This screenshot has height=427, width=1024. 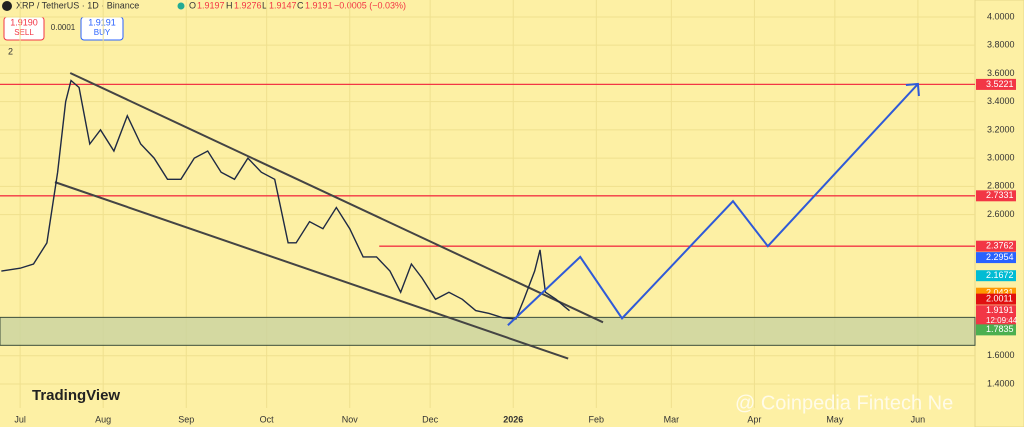 What do you see at coordinates (283, 5) in the screenshot?
I see `l: 1.9147` at bounding box center [283, 5].